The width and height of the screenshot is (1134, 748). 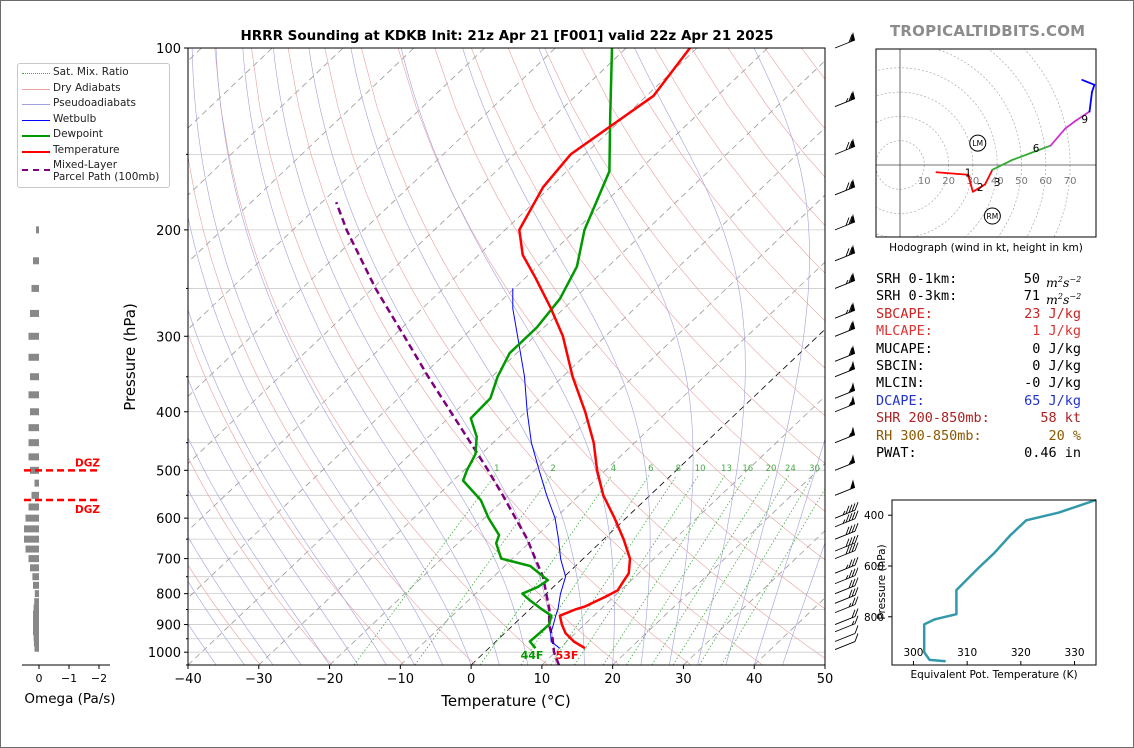 What do you see at coordinates (78, 134) in the screenshot?
I see `legend-label: Dewpoint` at bounding box center [78, 134].